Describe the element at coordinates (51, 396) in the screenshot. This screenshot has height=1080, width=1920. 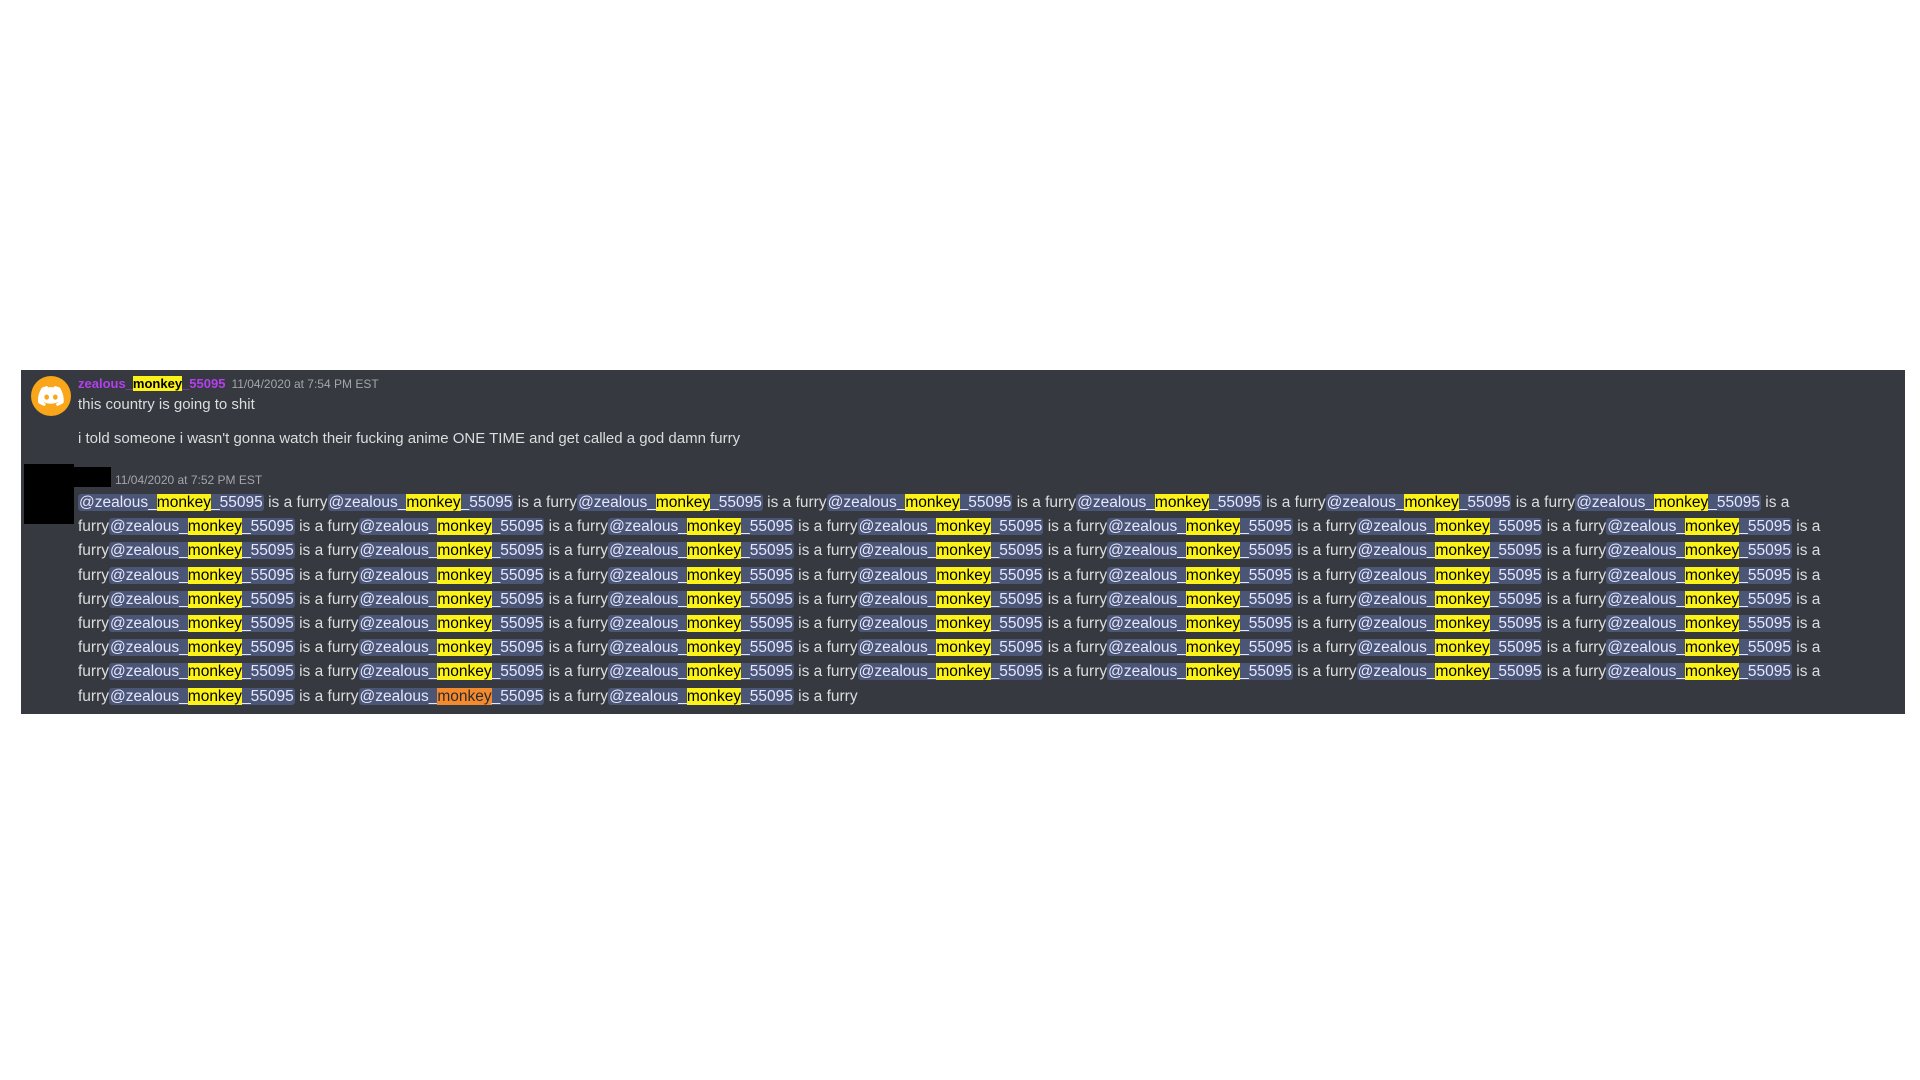
I see `avatar` at that location.